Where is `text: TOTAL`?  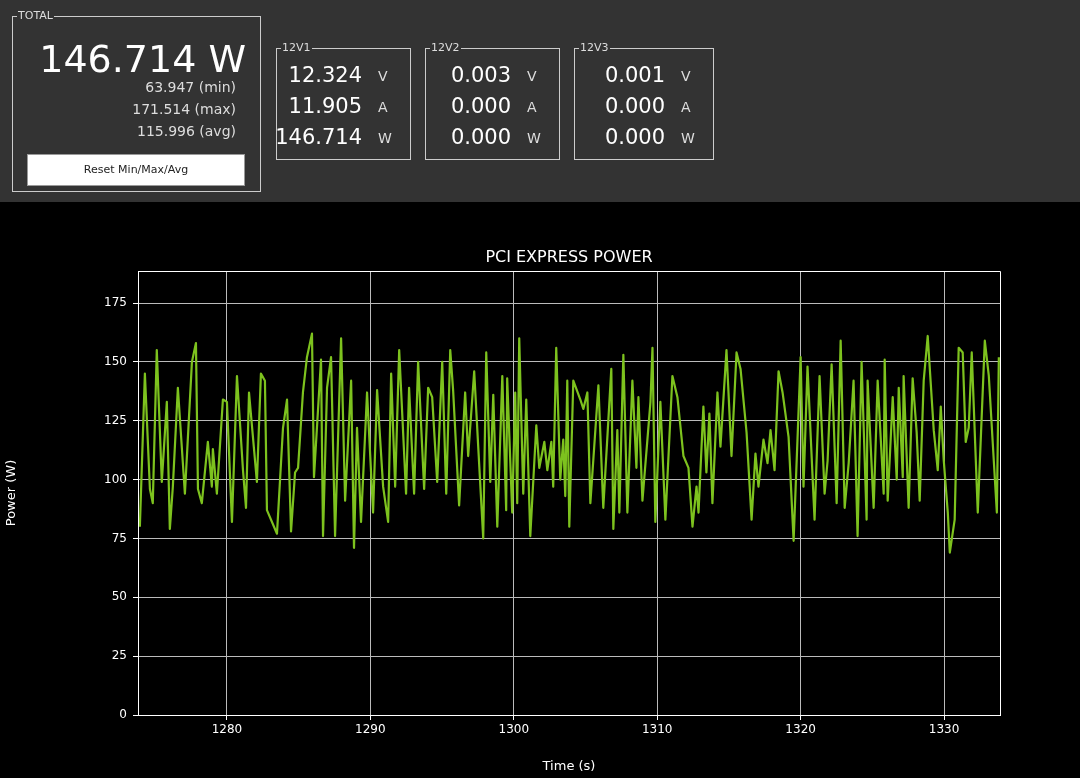
text: TOTAL is located at coordinates (35, 15).